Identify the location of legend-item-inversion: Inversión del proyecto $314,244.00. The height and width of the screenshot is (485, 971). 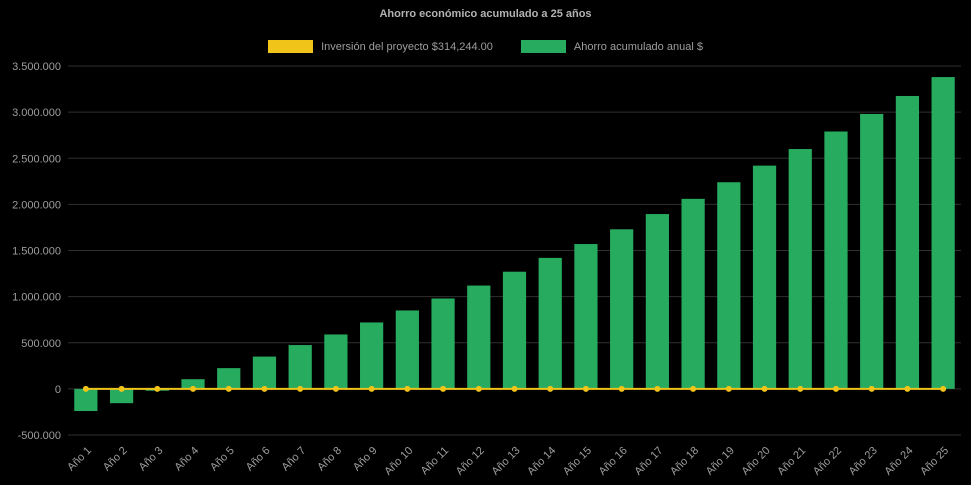
(380, 46).